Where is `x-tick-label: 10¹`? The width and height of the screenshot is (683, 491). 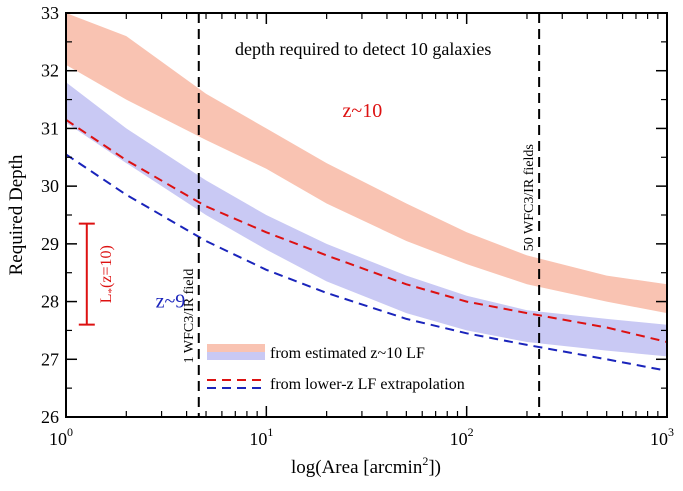
x-tick-label: 10¹ is located at coordinates (261, 437).